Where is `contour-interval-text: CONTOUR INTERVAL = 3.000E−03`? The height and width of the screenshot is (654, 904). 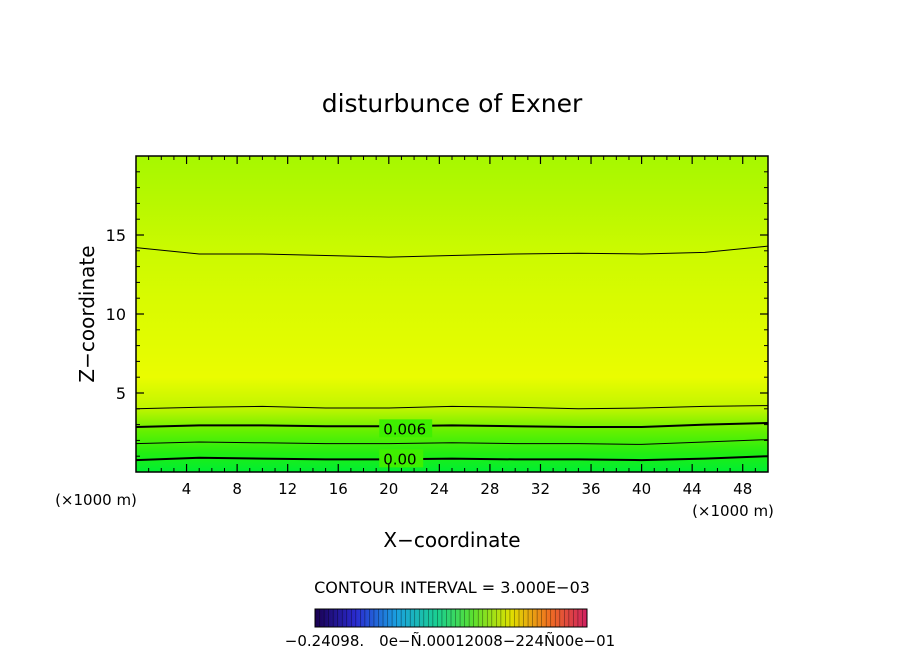 contour-interval-text: CONTOUR INTERVAL = 3.000E−03 is located at coordinates (452, 587).